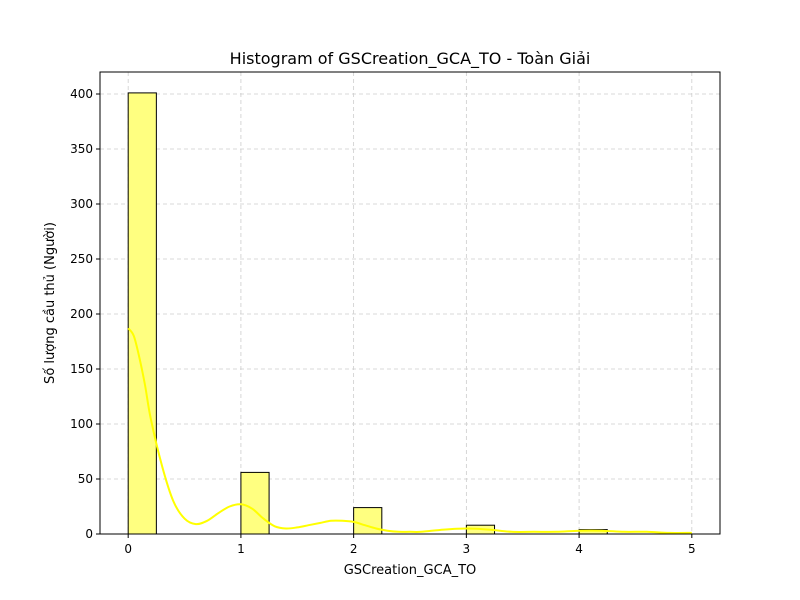 The width and height of the screenshot is (800, 600). I want to click on y-tick-label: 250, so click(81, 259).